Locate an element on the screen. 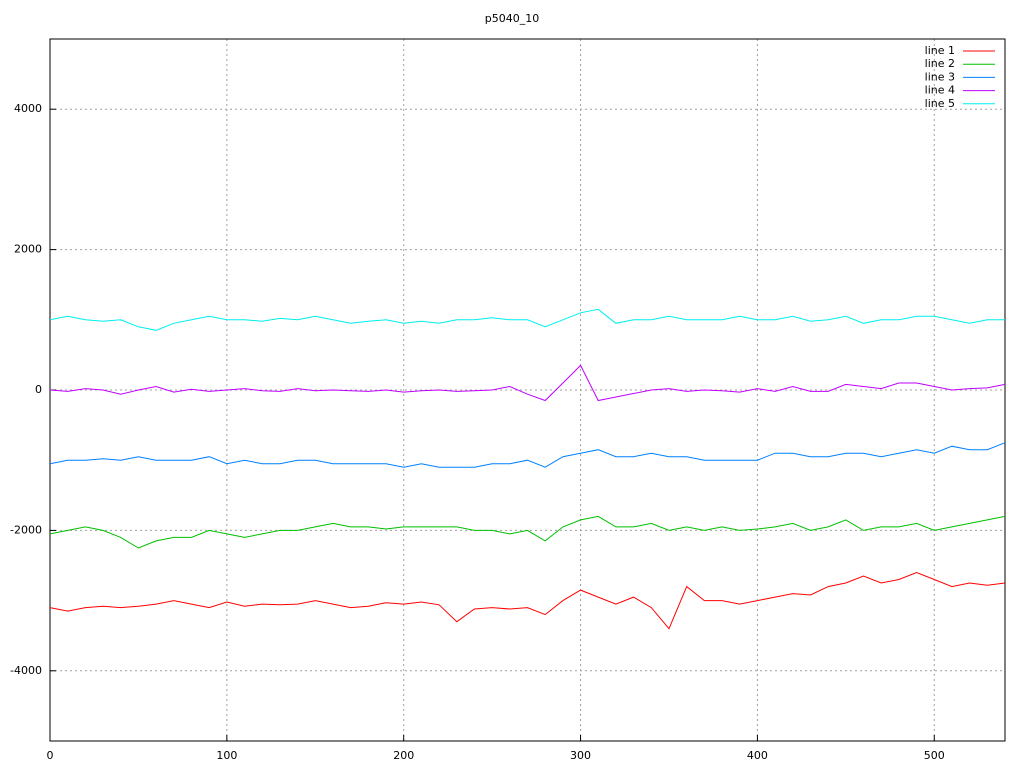 This screenshot has width=1024, height=768. x-tick-label: 100 is located at coordinates (226, 755).